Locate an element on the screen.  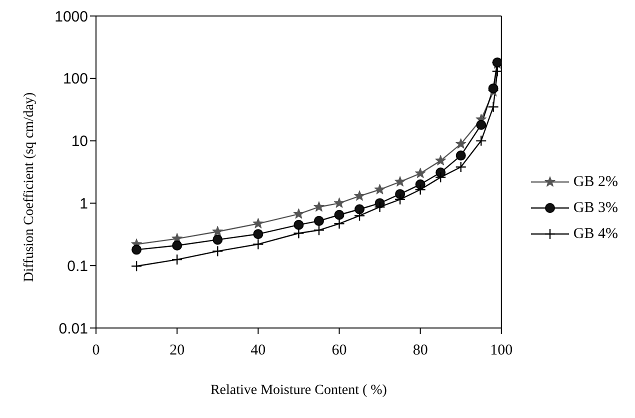
y-tick-label: 1 is located at coordinates (84, 204).